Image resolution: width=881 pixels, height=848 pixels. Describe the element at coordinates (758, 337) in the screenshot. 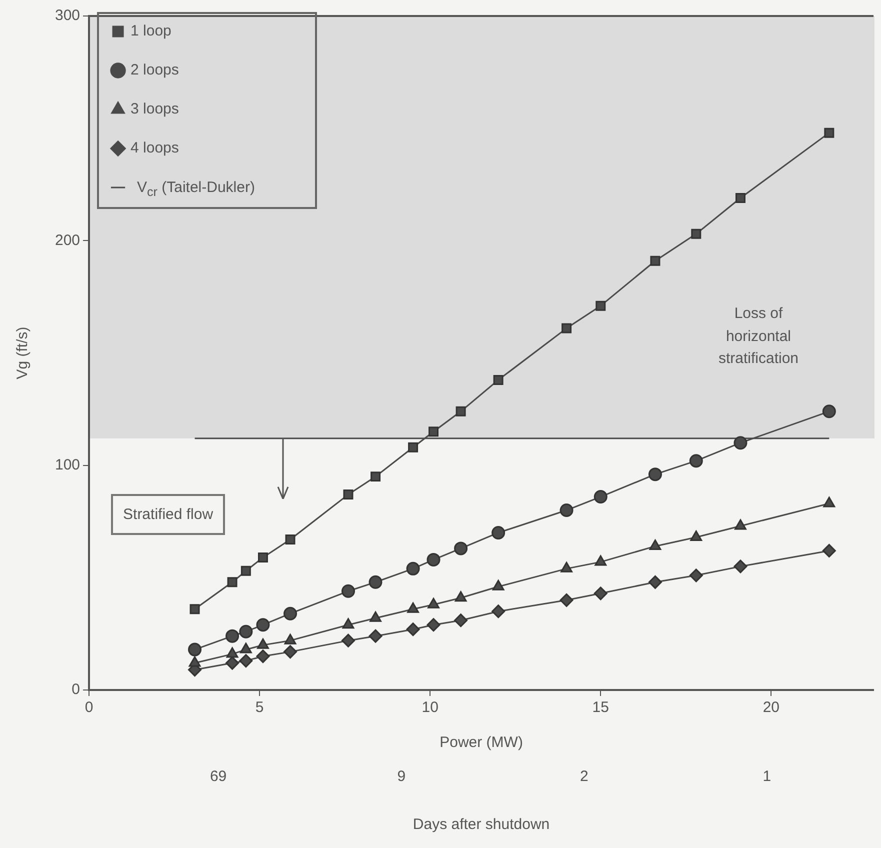

I see `band-label: Loss of horizontal stratification` at that location.